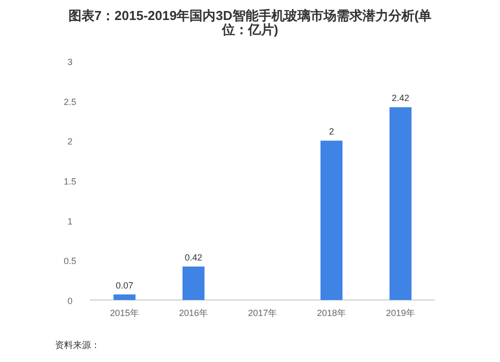 The image size is (500, 362). Describe the element at coordinates (70, 301) in the screenshot. I see `y-tick-label: 0` at that location.